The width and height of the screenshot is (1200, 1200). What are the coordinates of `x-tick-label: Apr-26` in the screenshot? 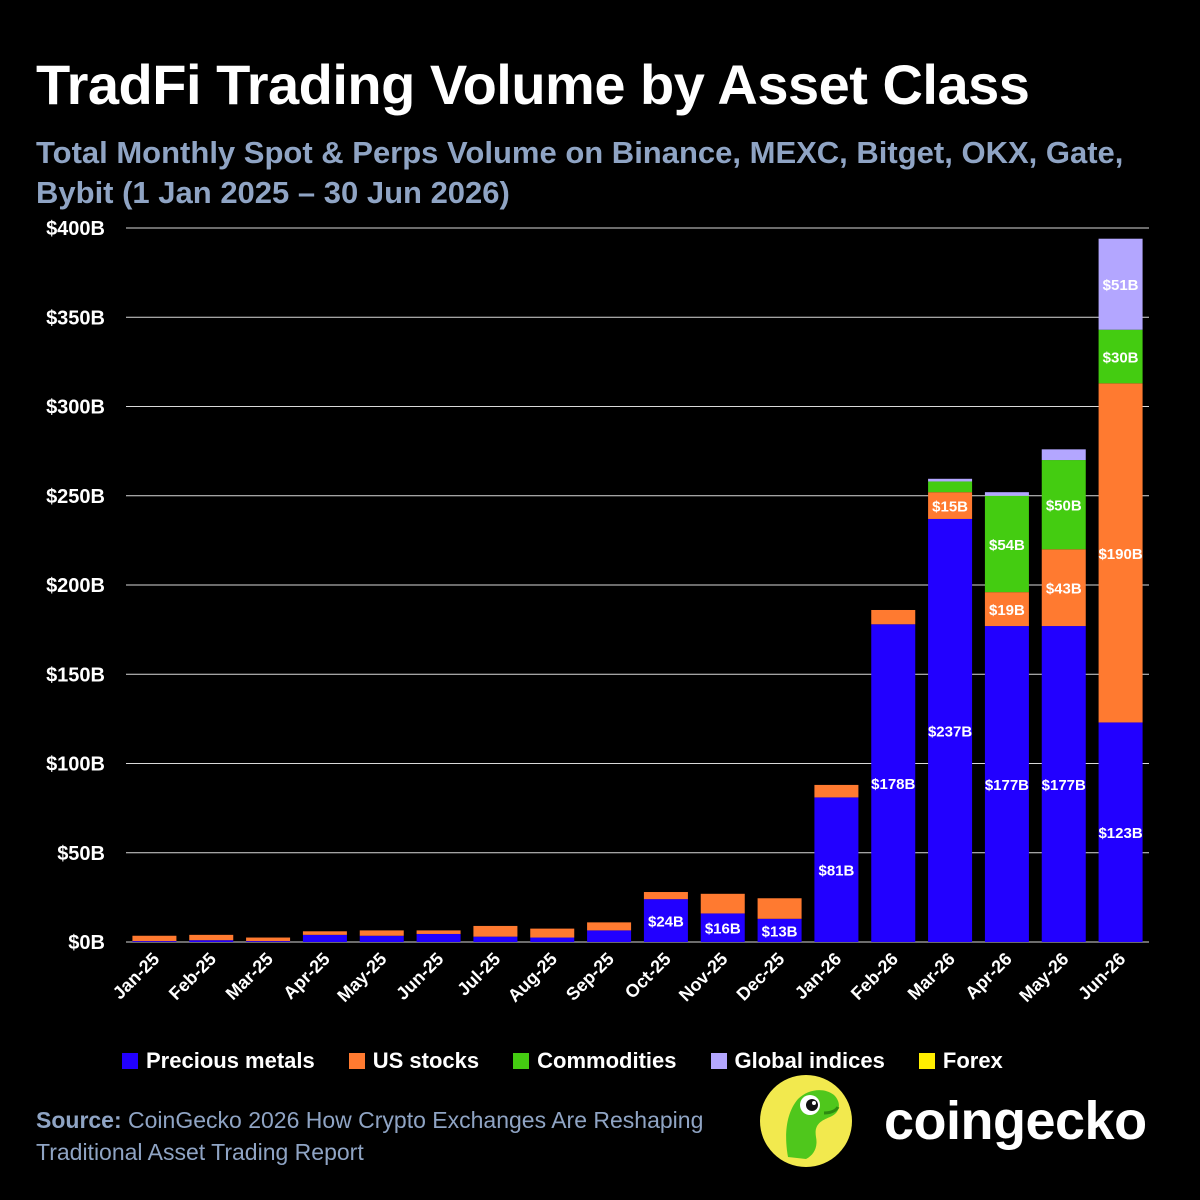 It's located at (988, 976).